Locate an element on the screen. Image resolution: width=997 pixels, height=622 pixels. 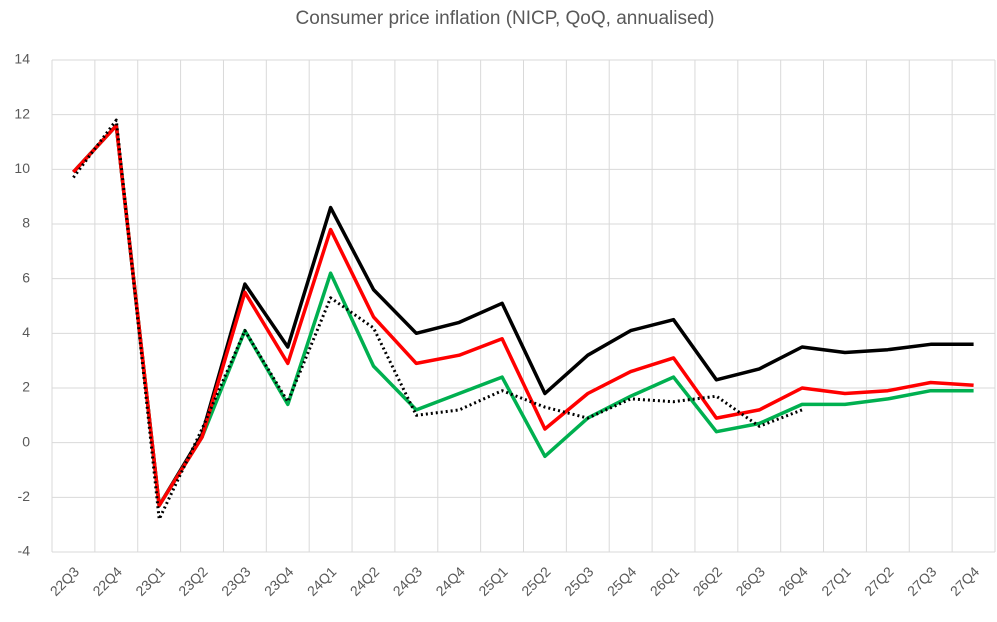
y-tick-label: 2 is located at coordinates (26, 387).